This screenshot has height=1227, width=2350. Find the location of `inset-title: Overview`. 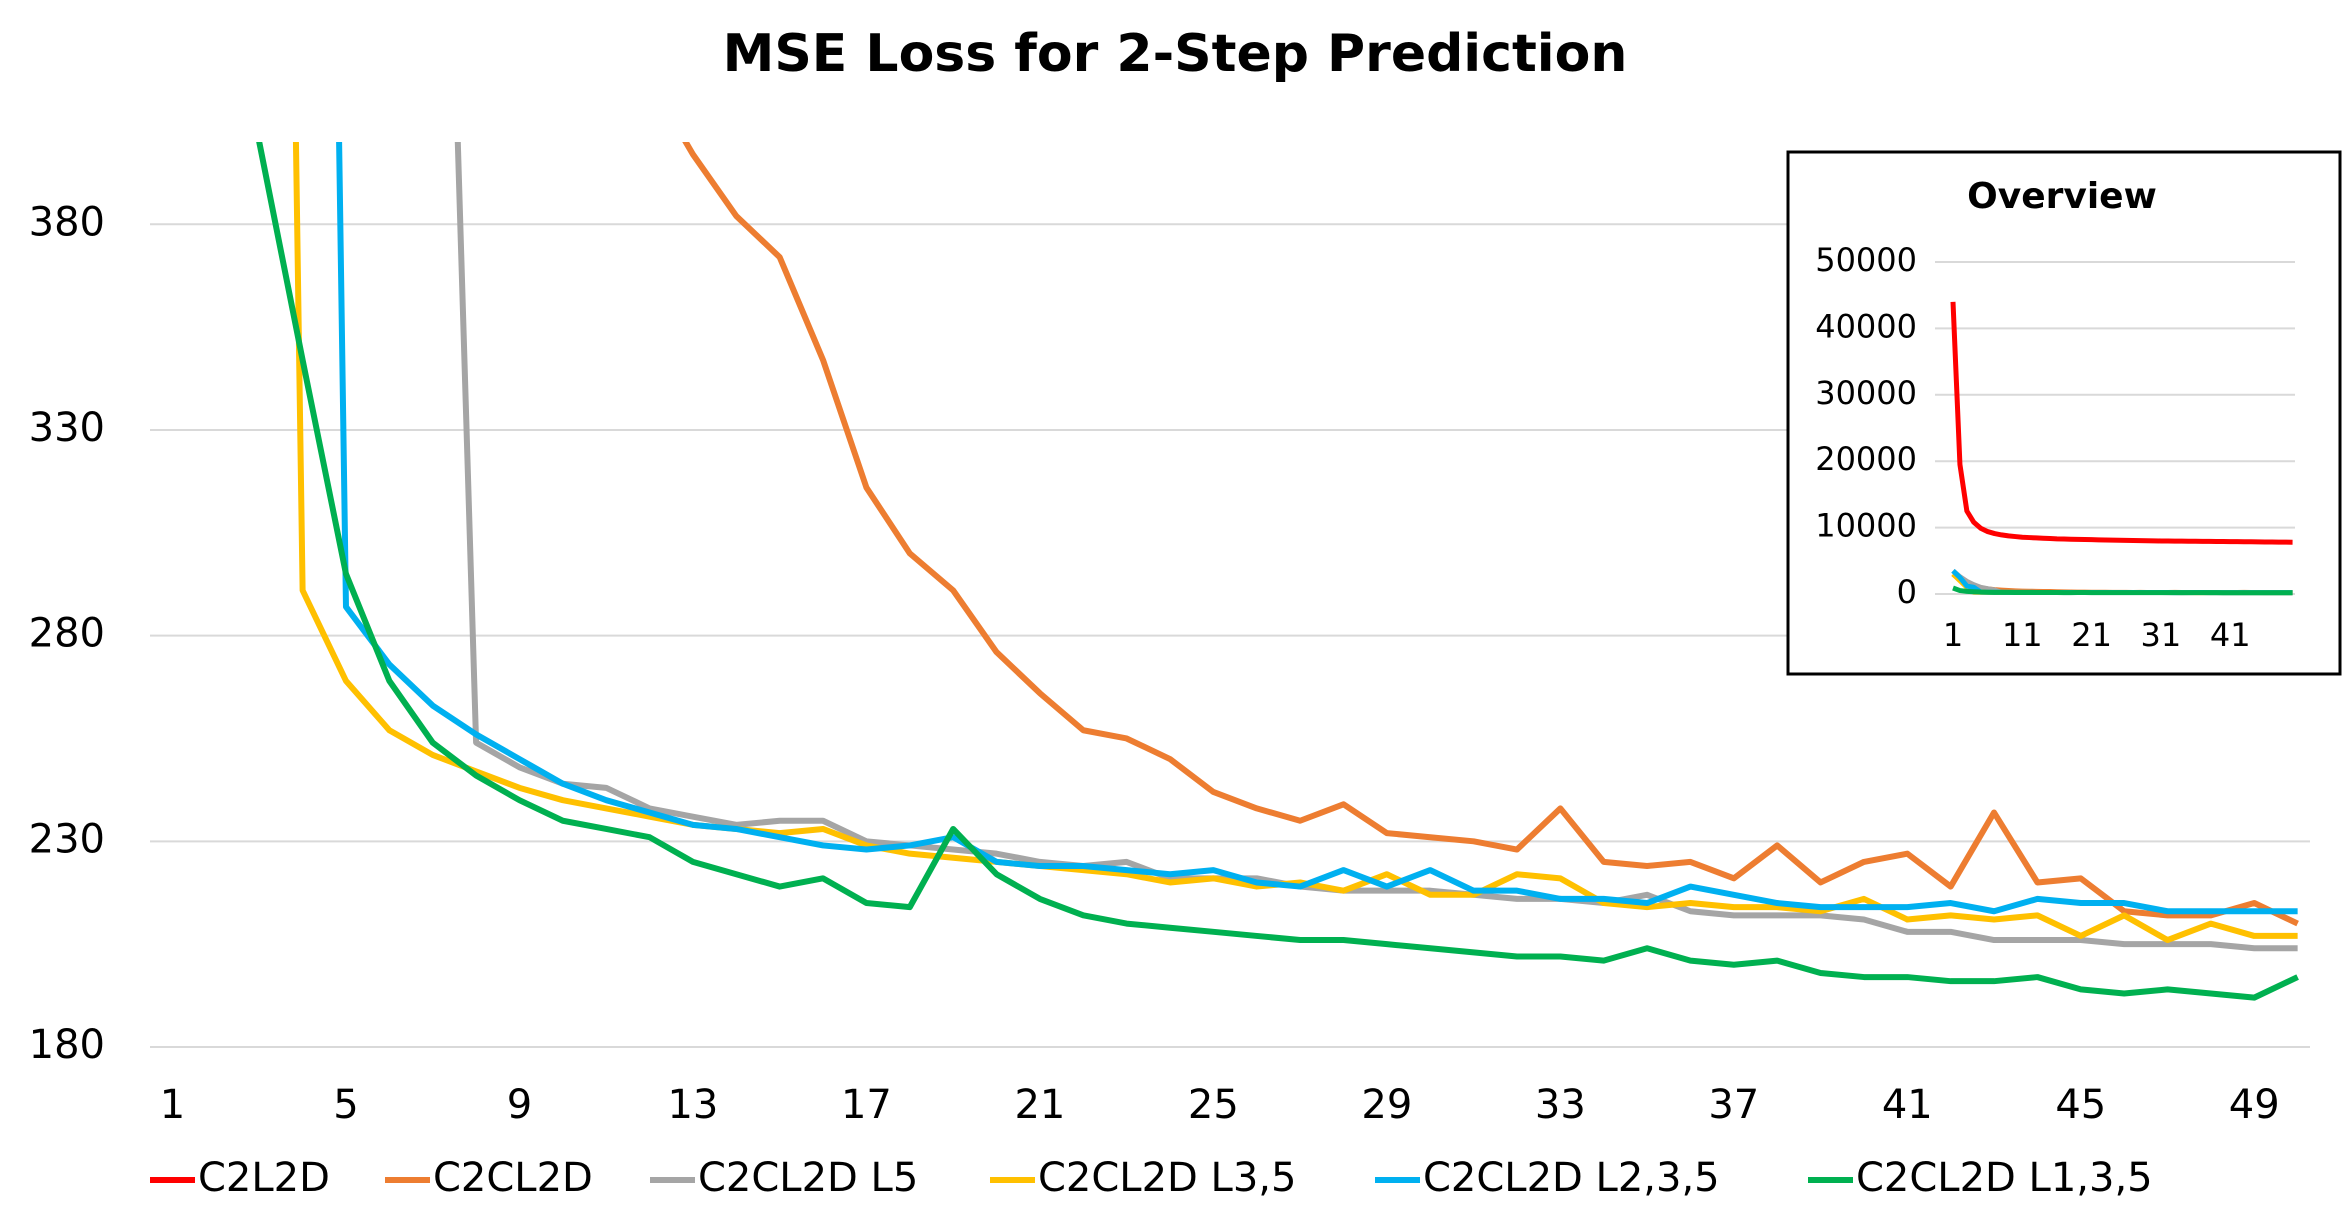

inset-title: Overview is located at coordinates (2062, 196).